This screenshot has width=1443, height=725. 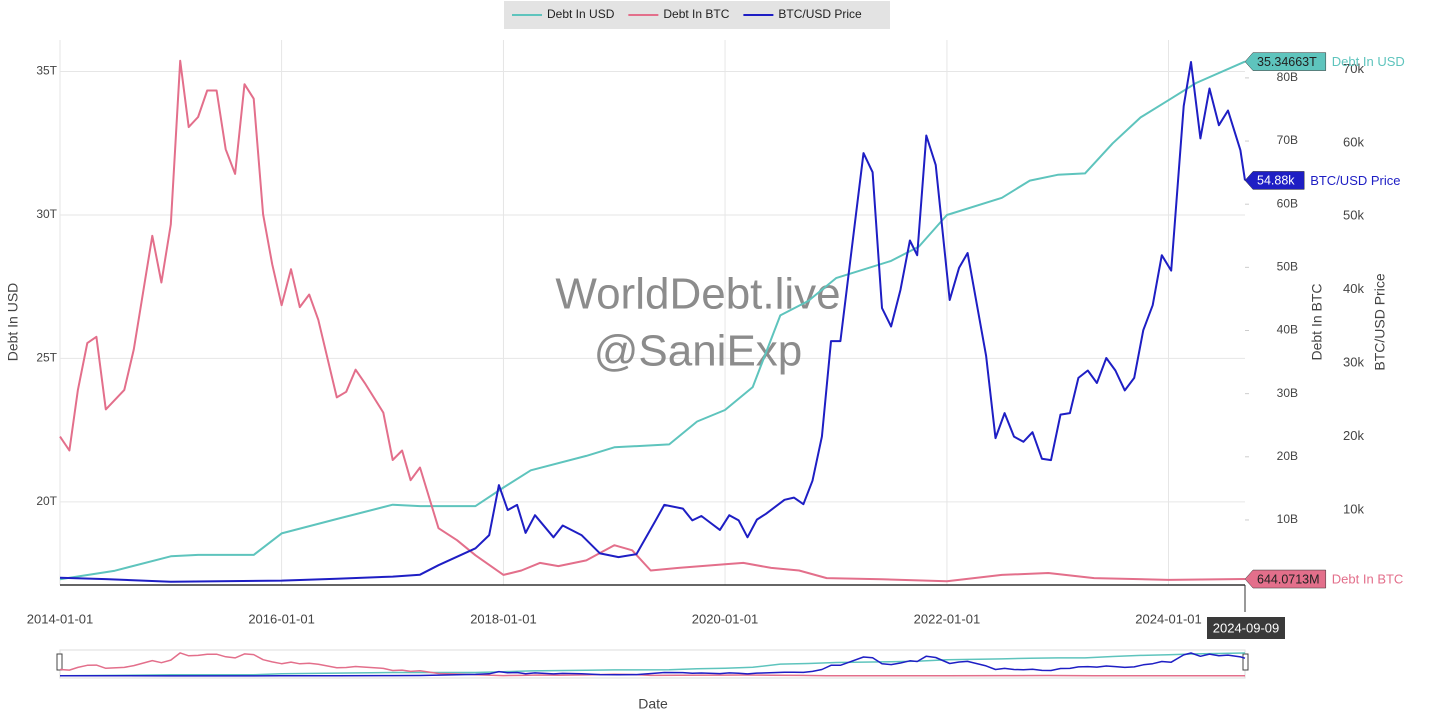 I want to click on x-tick-label: 2018-01-01, so click(x=503, y=618).